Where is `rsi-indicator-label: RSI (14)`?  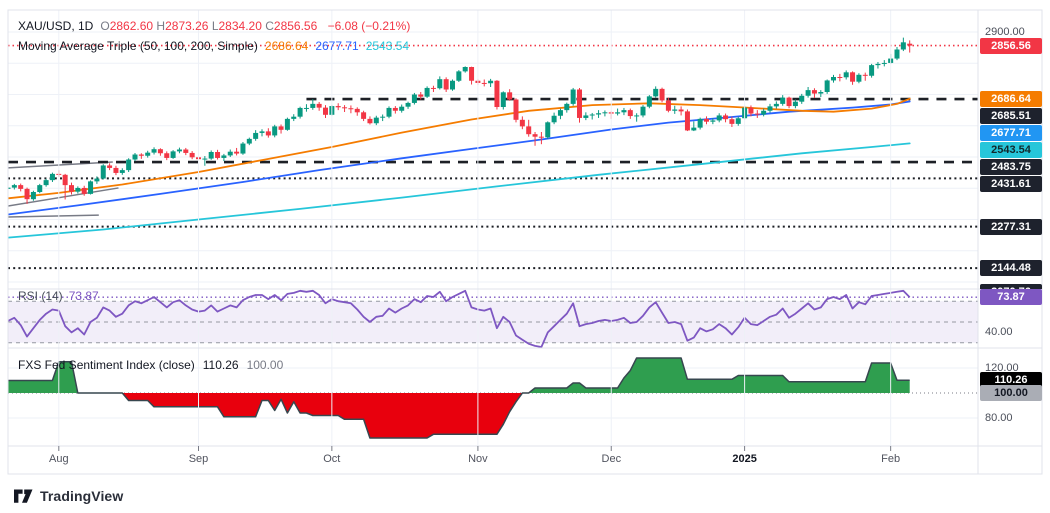 rsi-indicator-label: RSI (14) is located at coordinates (40, 296).